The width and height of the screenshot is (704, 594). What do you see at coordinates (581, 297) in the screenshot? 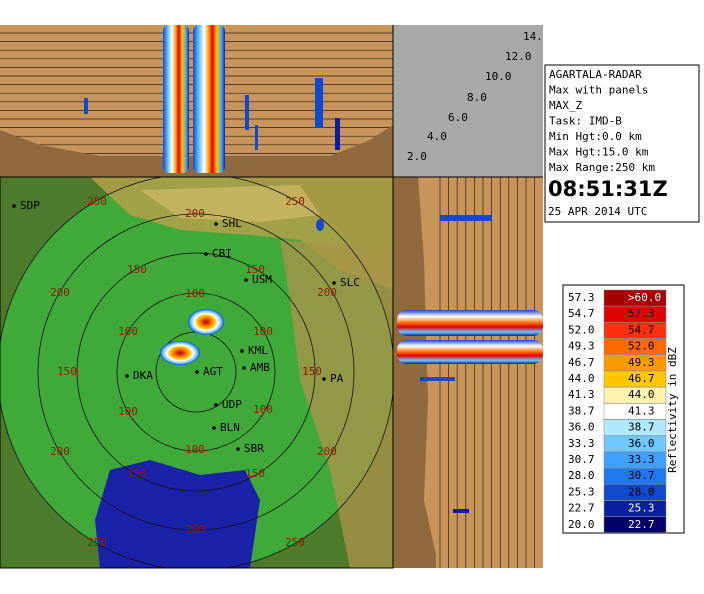
I see `legend-low: 57.3` at bounding box center [581, 297].